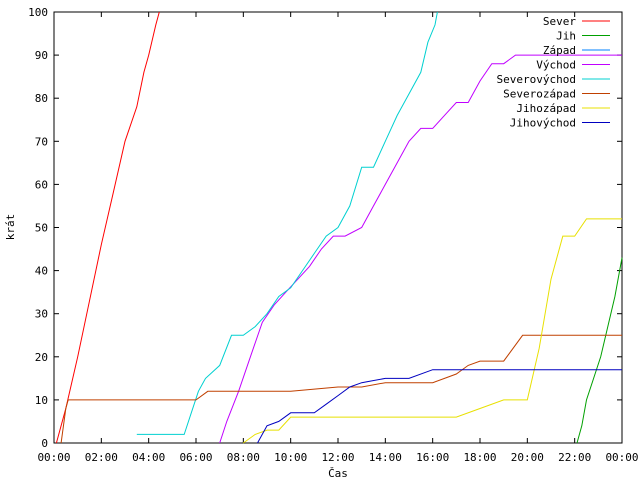 The image size is (640, 480). Describe the element at coordinates (338, 473) in the screenshot. I see `x-axis-label: Čas` at that location.